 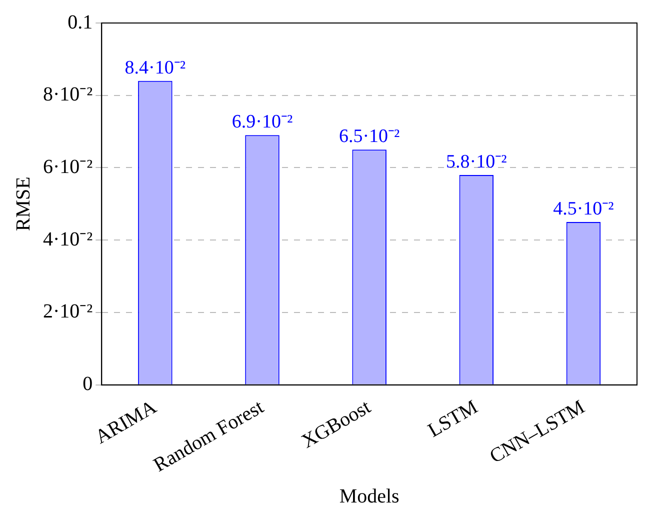 I want to click on y-tick-label: 8·10⁻², so click(x=68, y=95).